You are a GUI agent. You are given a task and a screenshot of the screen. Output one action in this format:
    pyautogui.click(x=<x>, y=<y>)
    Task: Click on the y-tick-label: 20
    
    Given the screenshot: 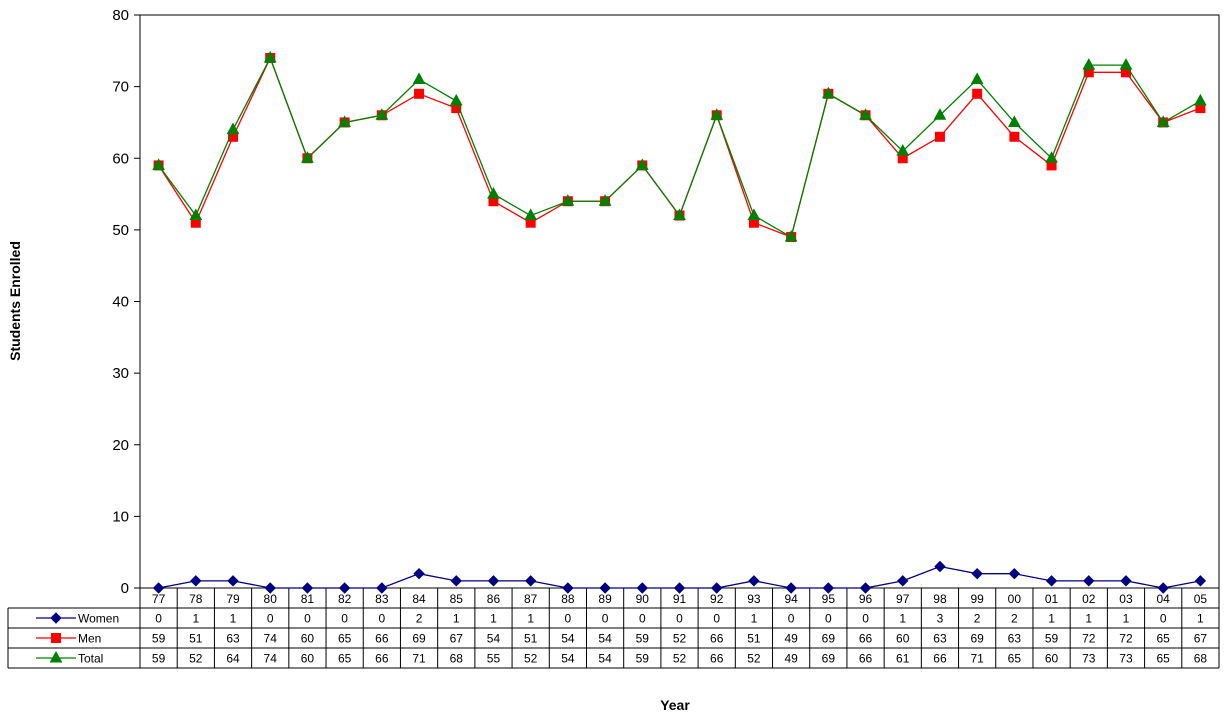 What is the action you would take?
    pyautogui.click(x=120, y=445)
    